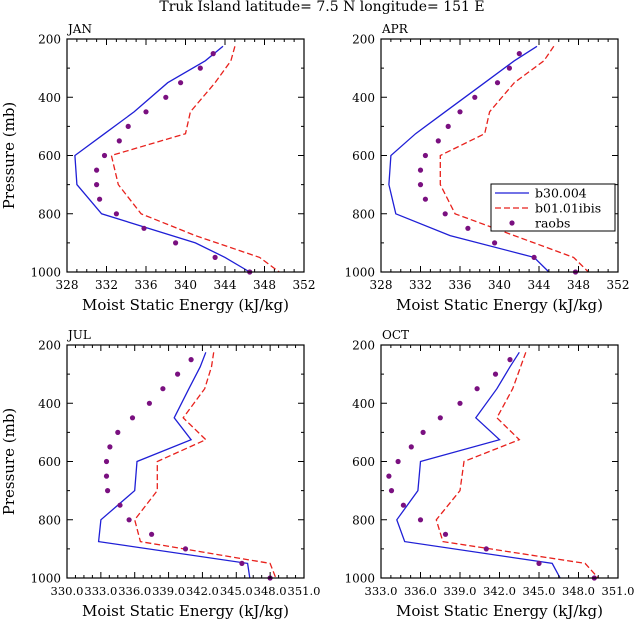 The image size is (635, 629). I want to click on x-tick-label: 328, so click(67, 285).